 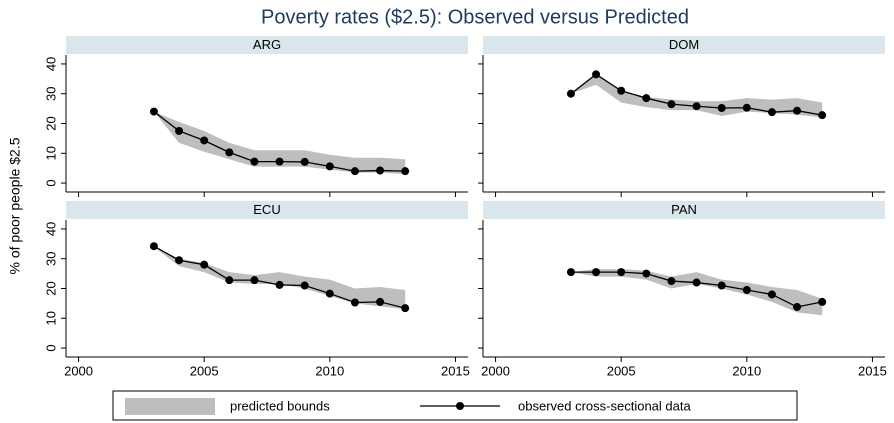 I want to click on facet-title: ARG, so click(x=267, y=44).